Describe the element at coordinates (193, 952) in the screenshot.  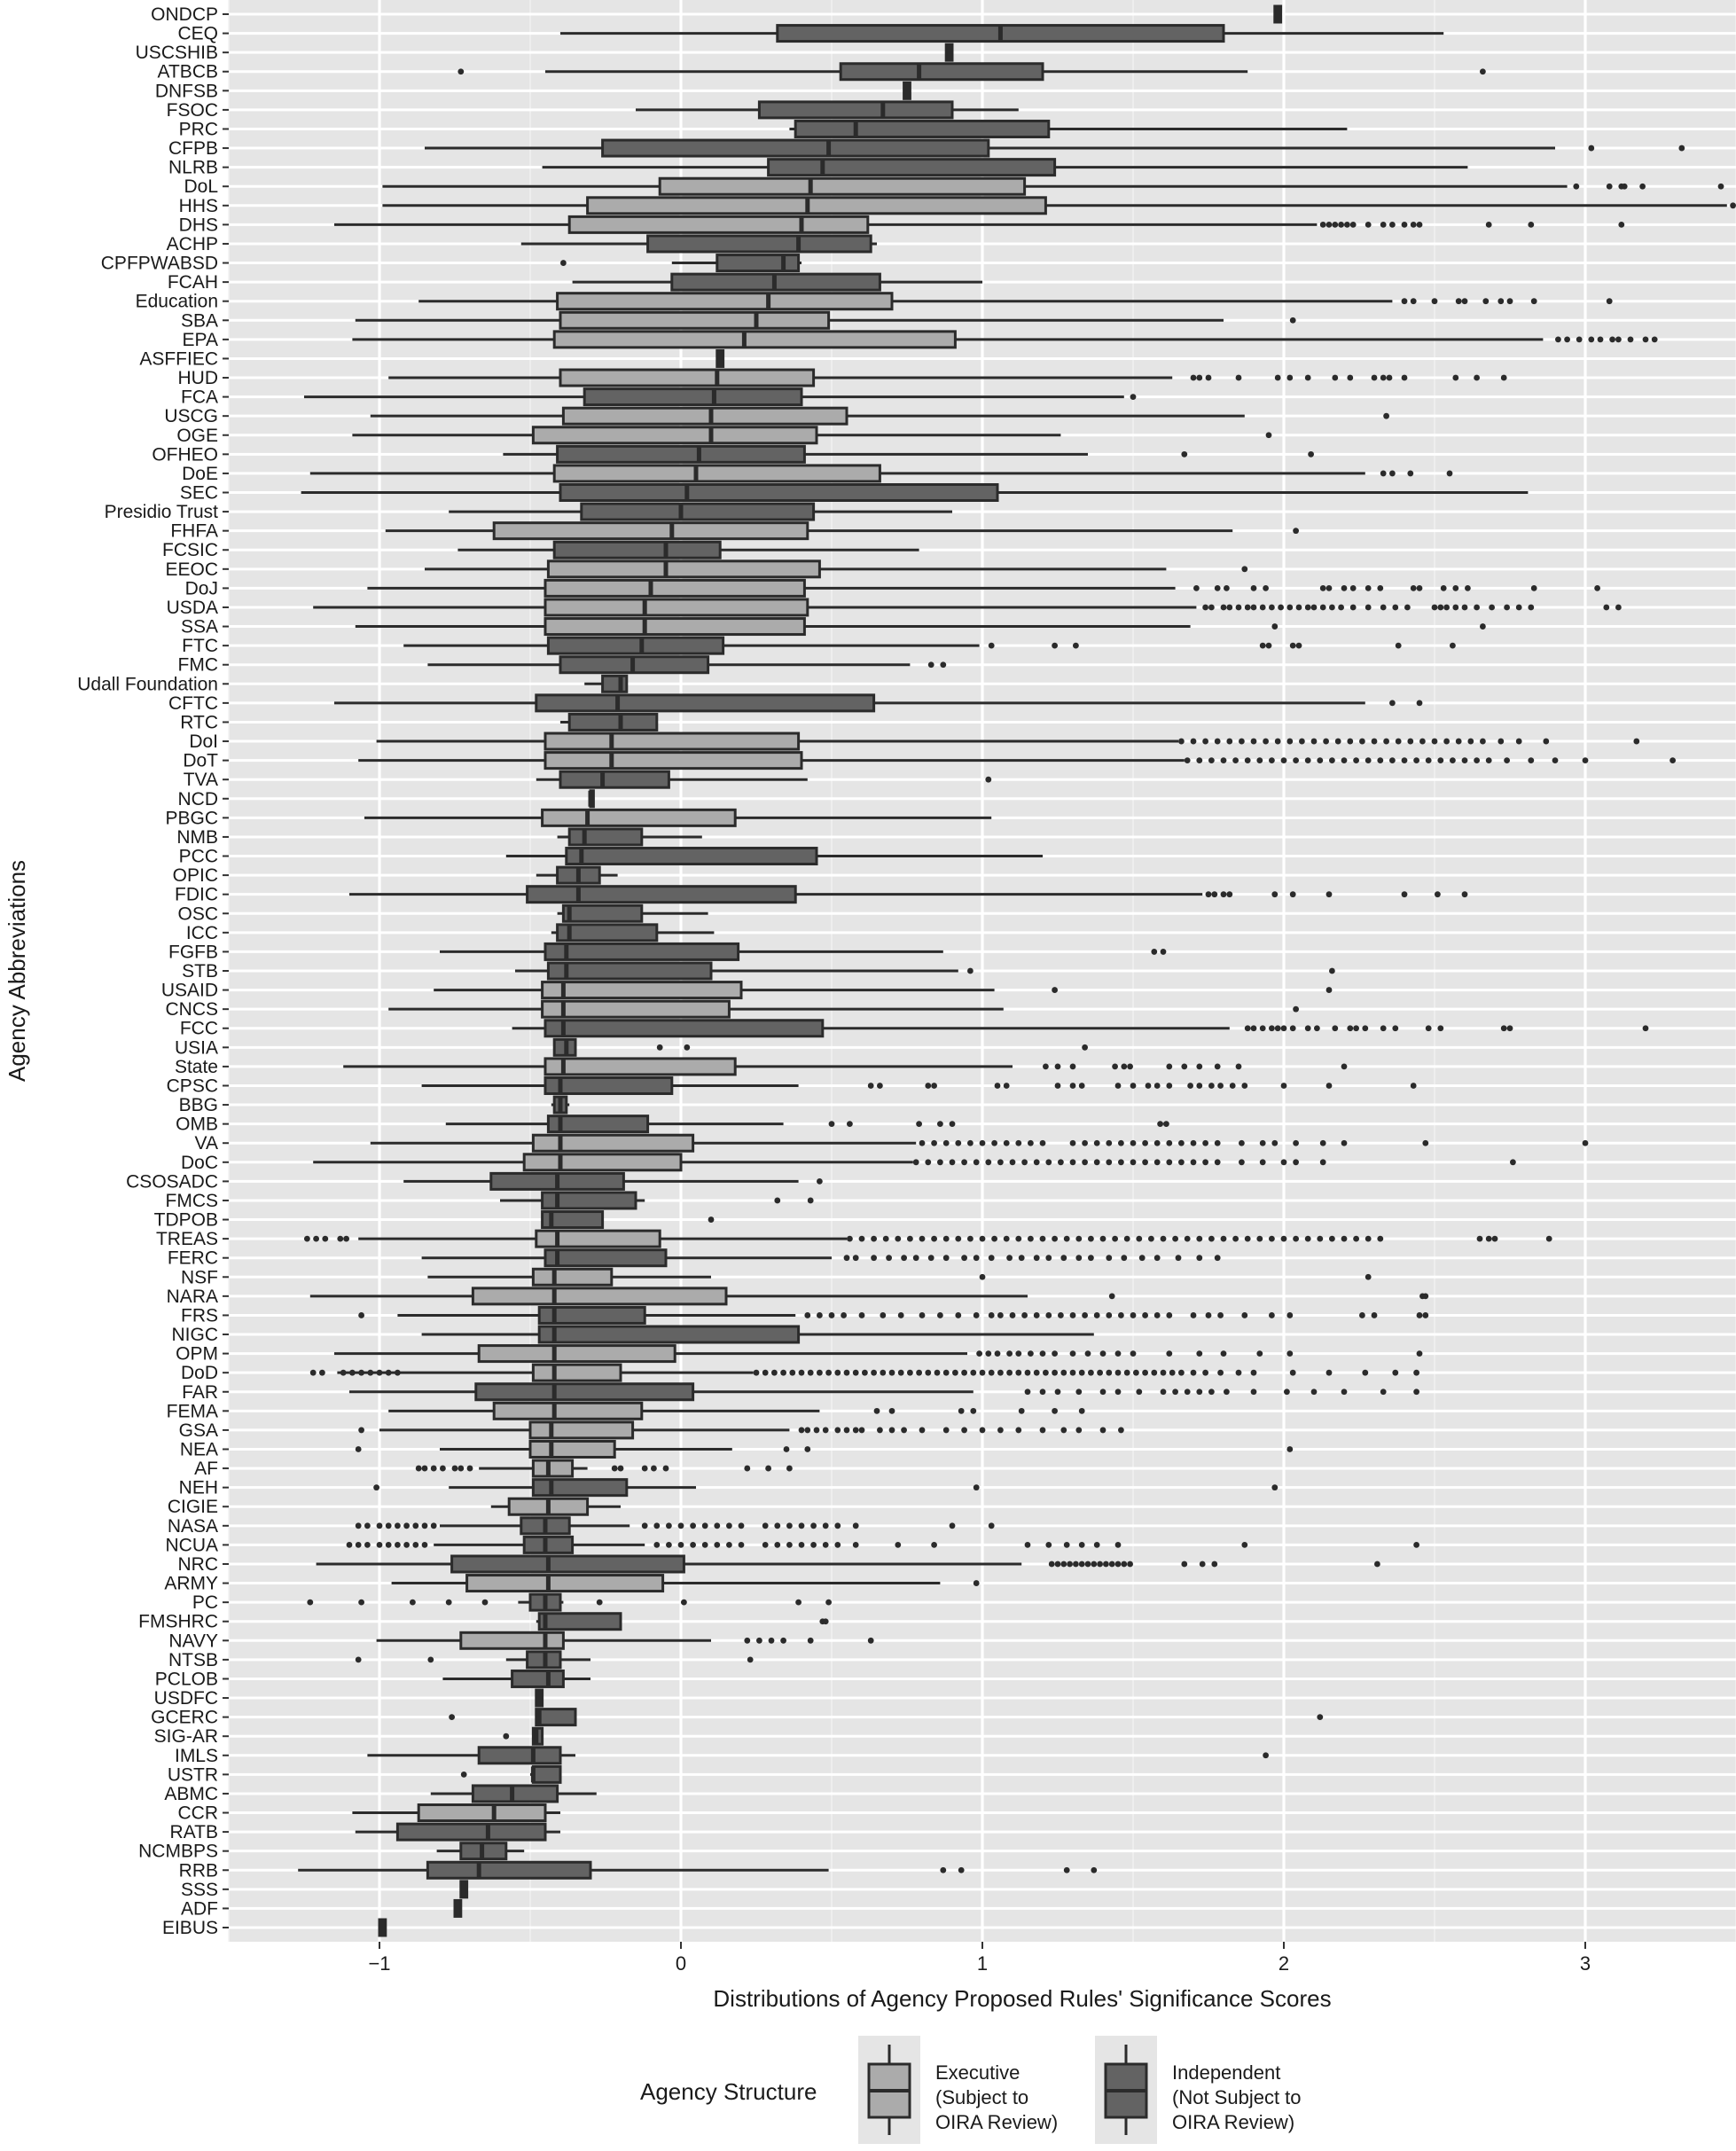
I see `y-tick-label: FGFB` at that location.